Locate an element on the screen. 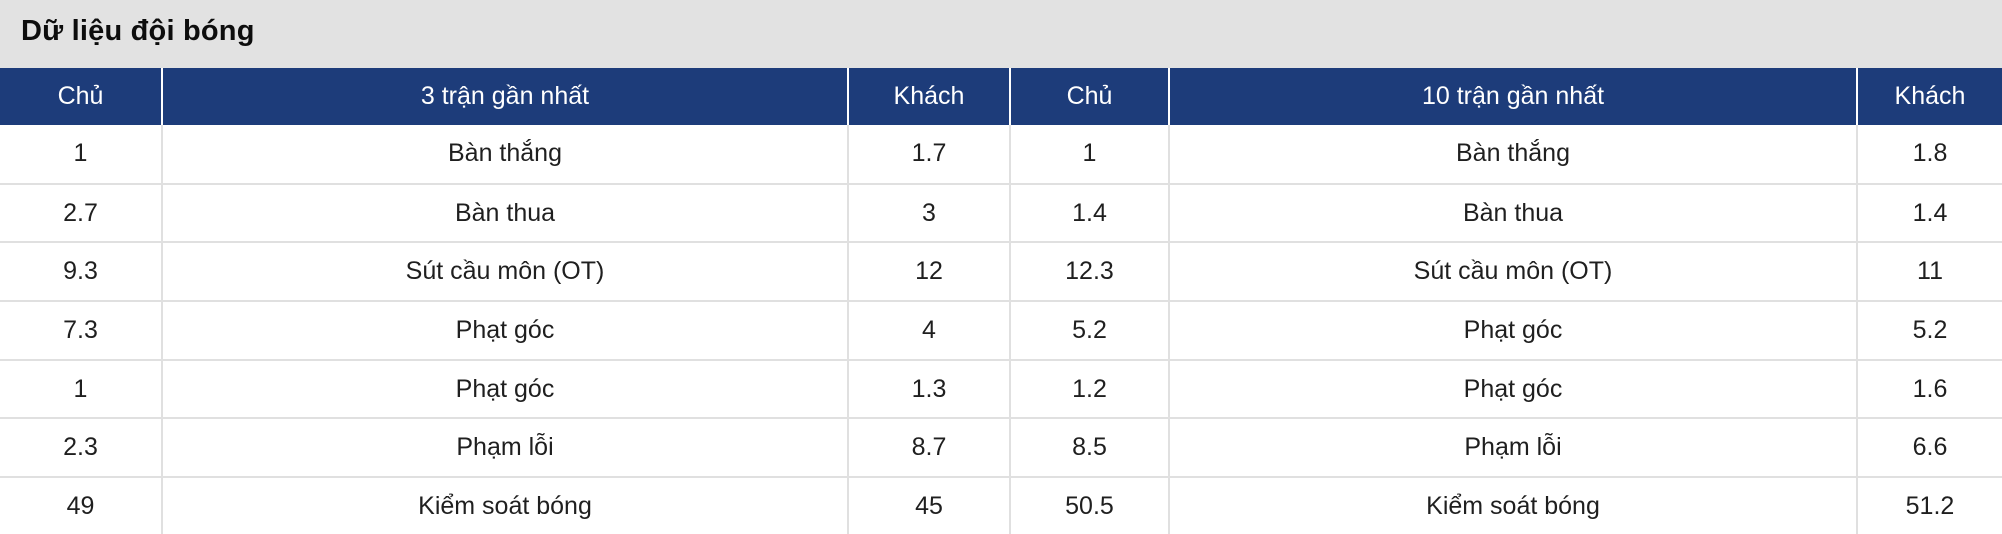 Image resolution: width=2002 pixels, height=534 pixels. header-away-10-matches: Khách is located at coordinates (1929, 96).